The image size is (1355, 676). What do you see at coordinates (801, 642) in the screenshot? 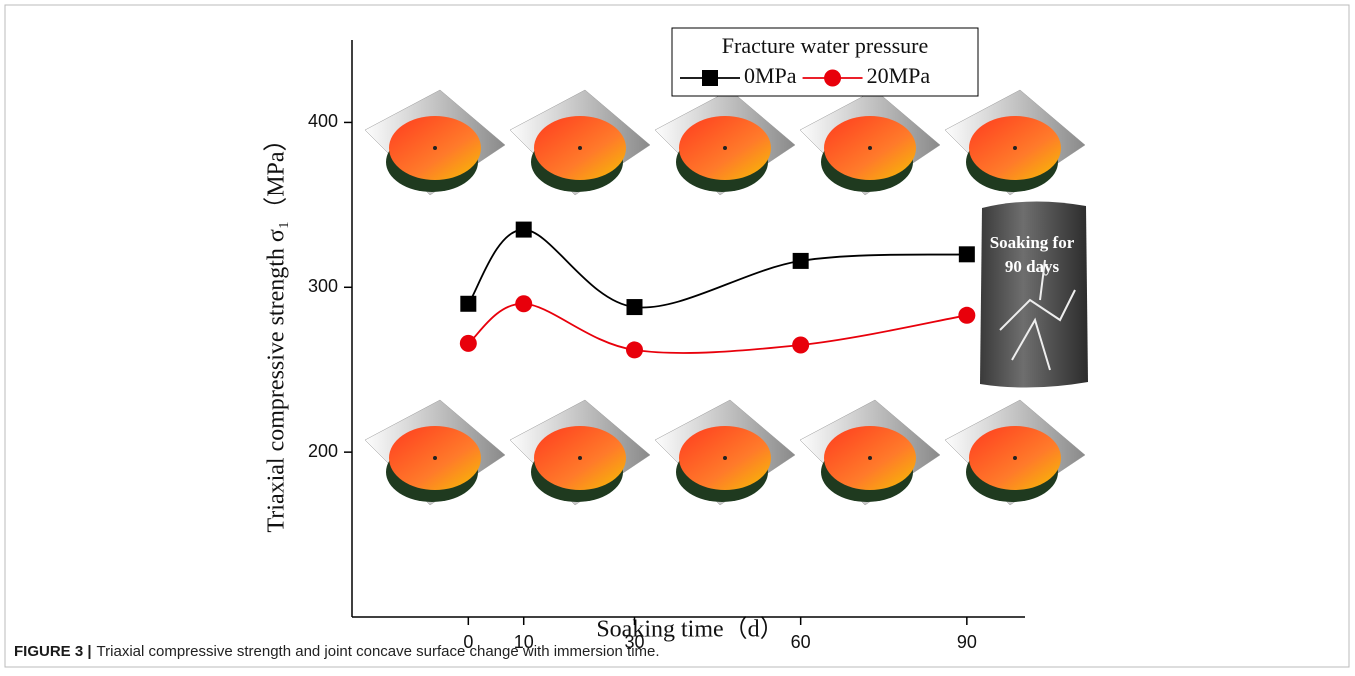
I see `x-tick-label: 60` at bounding box center [801, 642].